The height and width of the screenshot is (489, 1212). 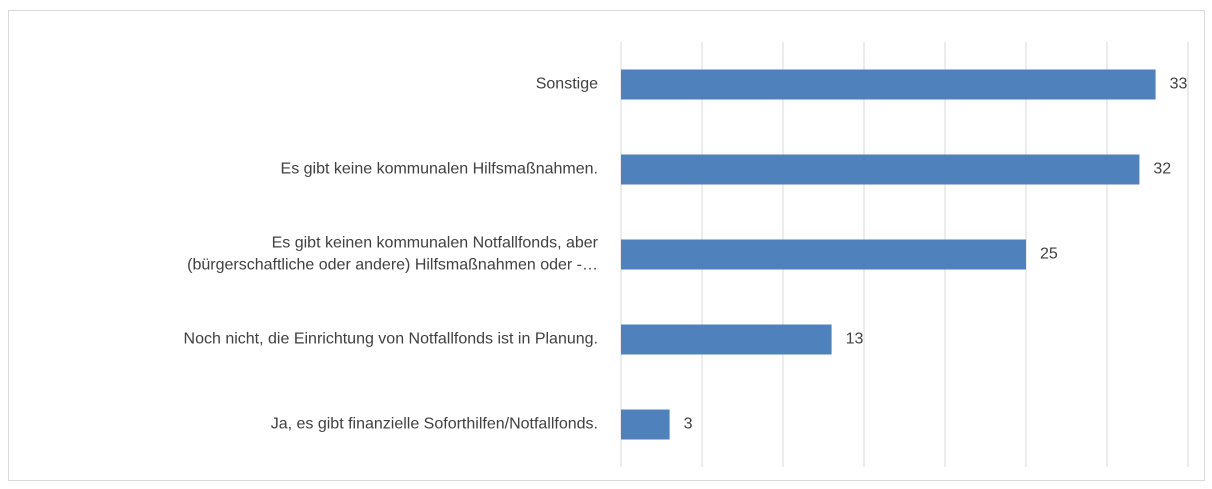 I want to click on y-tick-label: Es gibt keine kommunalen Hilfsmaßnahmen., so click(x=439, y=169).